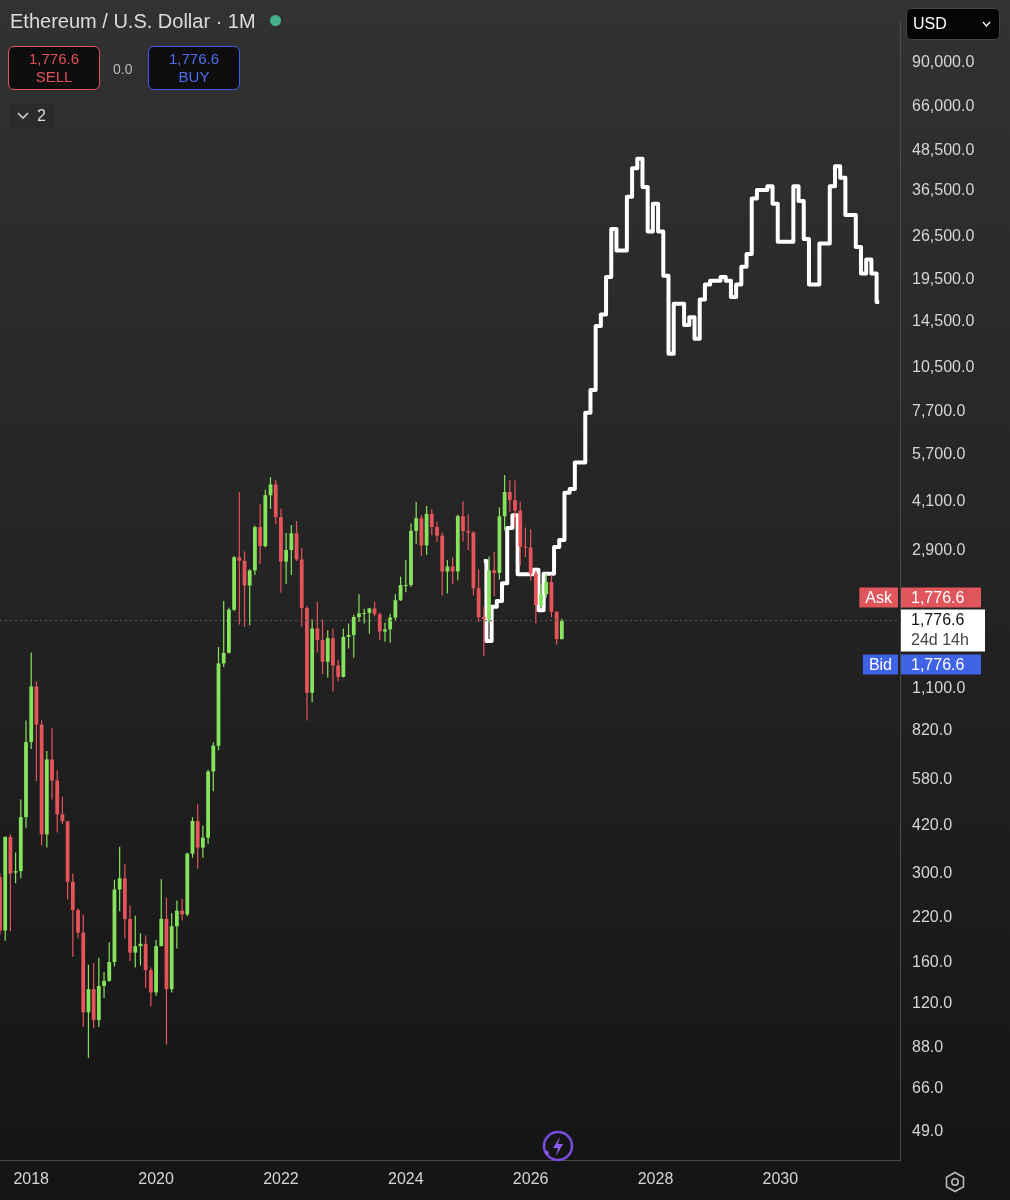 The image size is (1010, 1200). I want to click on annotation: 0.0, so click(123, 69).